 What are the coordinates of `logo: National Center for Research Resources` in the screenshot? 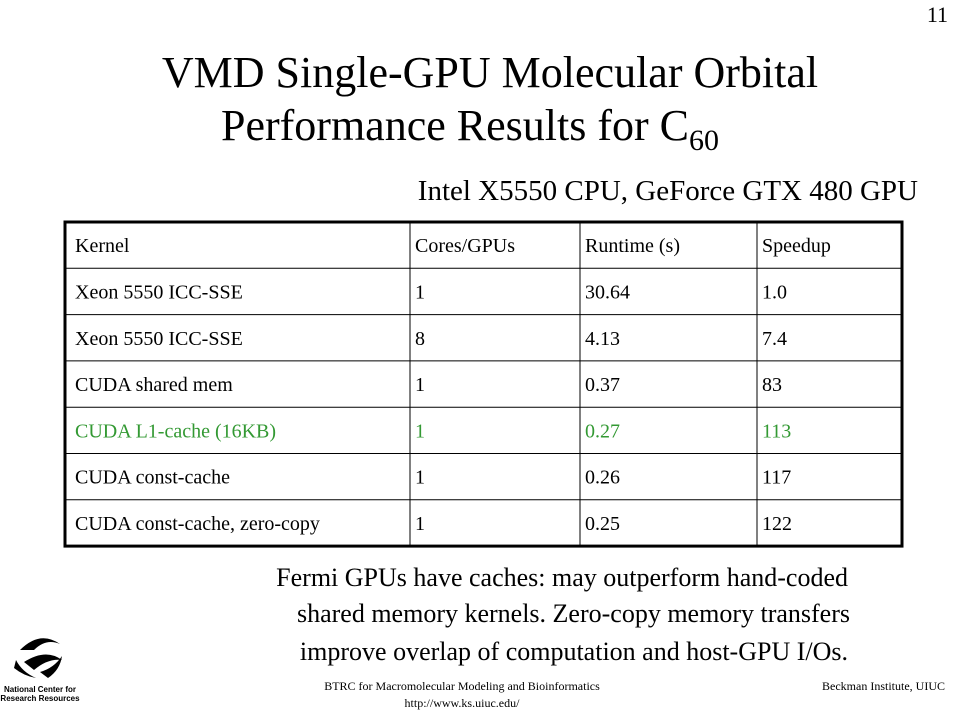 It's located at (40, 670).